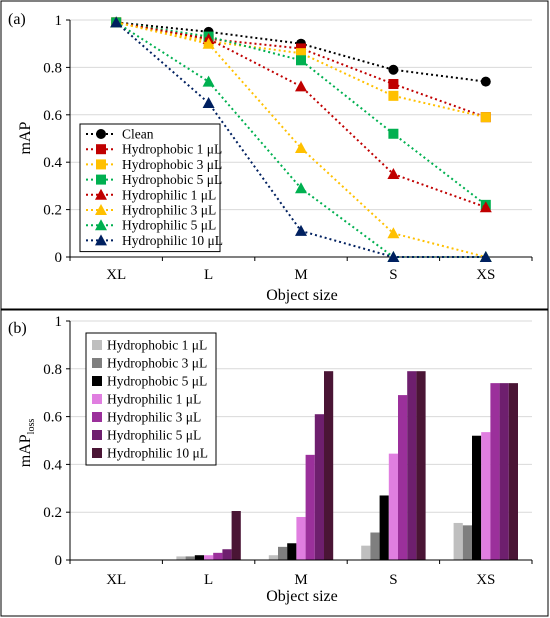 Image resolution: width=550 pixels, height=618 pixels. I want to click on bar-hydrophobic-1-ul-xs, so click(458, 541).